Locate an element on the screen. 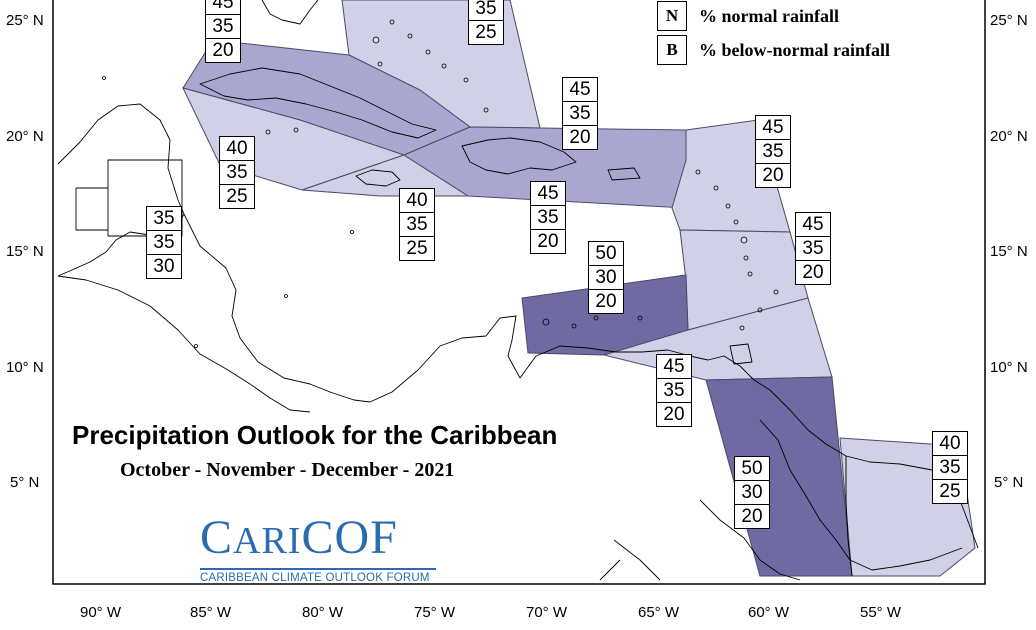 This screenshot has height=630, width=1036. zone-guyana is located at coordinates (779, 476).